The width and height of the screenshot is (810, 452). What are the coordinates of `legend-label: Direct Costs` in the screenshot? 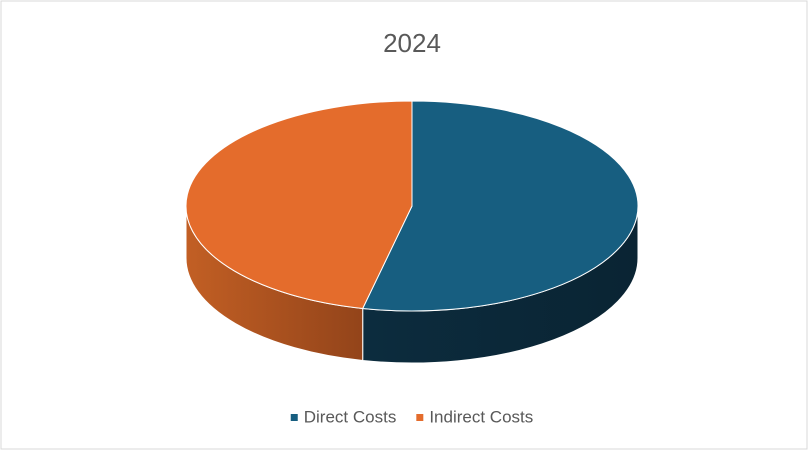 It's located at (350, 416).